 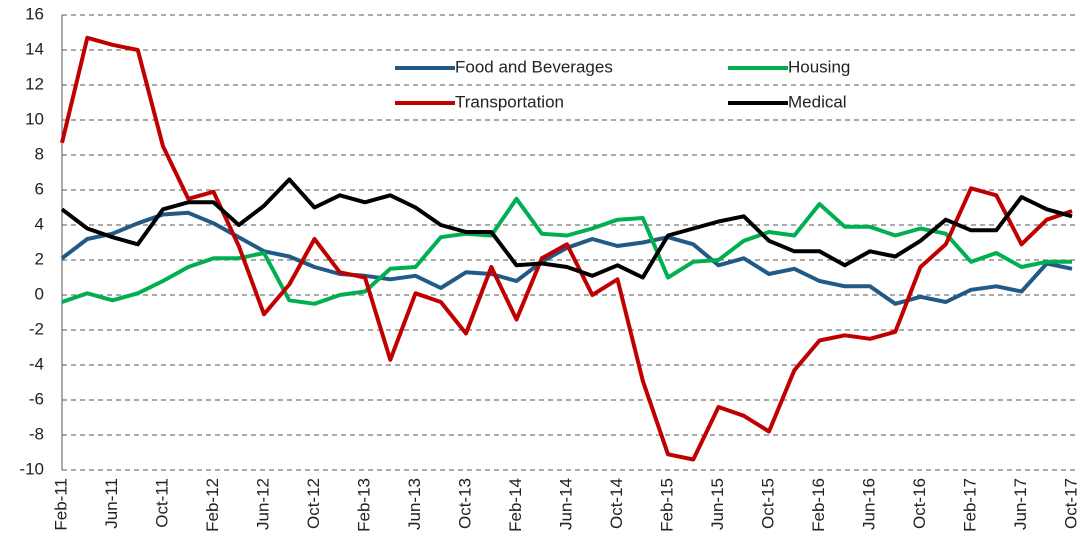 What do you see at coordinates (509, 101) in the screenshot?
I see `legend-label: Transportation` at bounding box center [509, 101].